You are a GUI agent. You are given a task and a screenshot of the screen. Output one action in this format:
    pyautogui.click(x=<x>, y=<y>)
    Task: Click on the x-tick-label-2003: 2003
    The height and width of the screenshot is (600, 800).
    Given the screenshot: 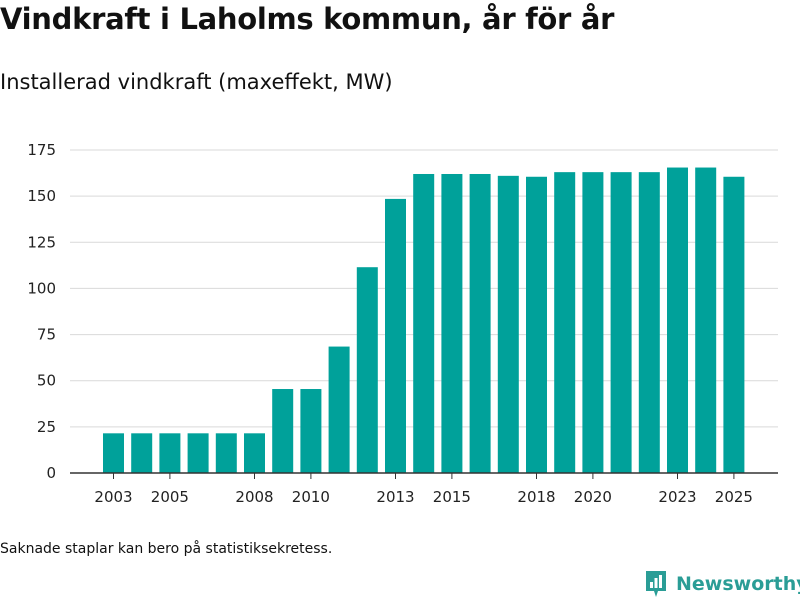 What is the action you would take?
    pyautogui.click(x=113, y=497)
    